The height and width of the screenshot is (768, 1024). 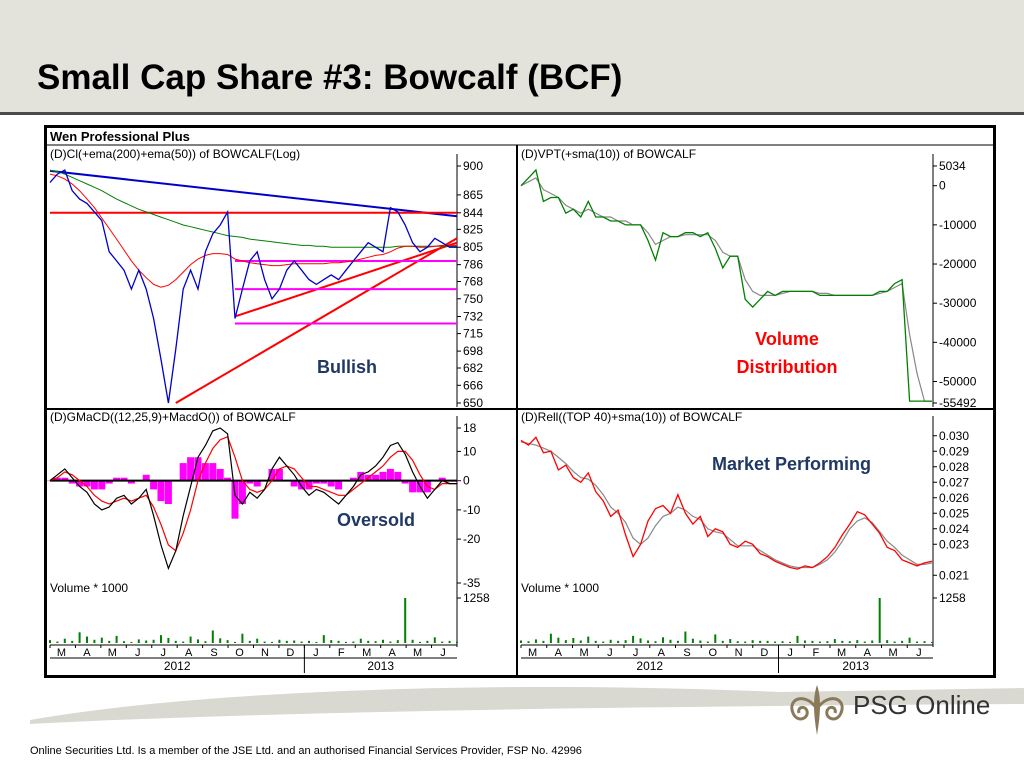 What do you see at coordinates (473, 334) in the screenshot?
I see `price-axis-tick-label: 715` at bounding box center [473, 334].